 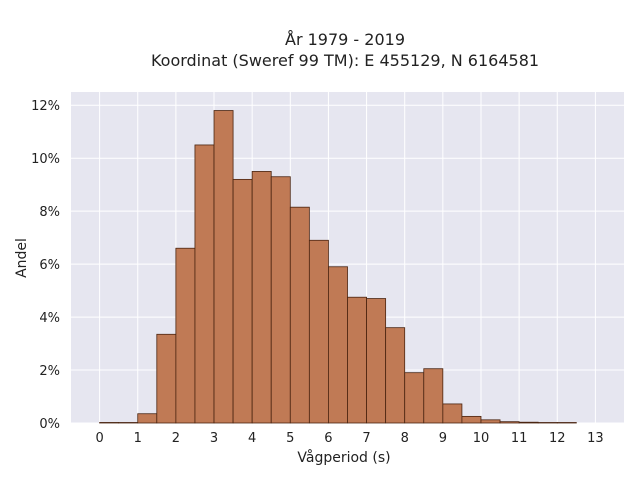 What do you see at coordinates (49, 371) in the screenshot?
I see `y-tick-label: 2%` at bounding box center [49, 371].